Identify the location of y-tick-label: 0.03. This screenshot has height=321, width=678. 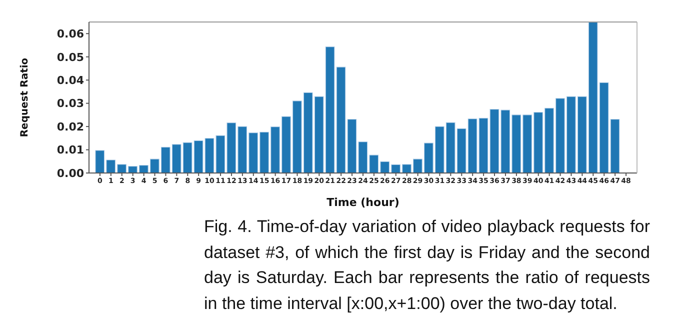
(70, 103).